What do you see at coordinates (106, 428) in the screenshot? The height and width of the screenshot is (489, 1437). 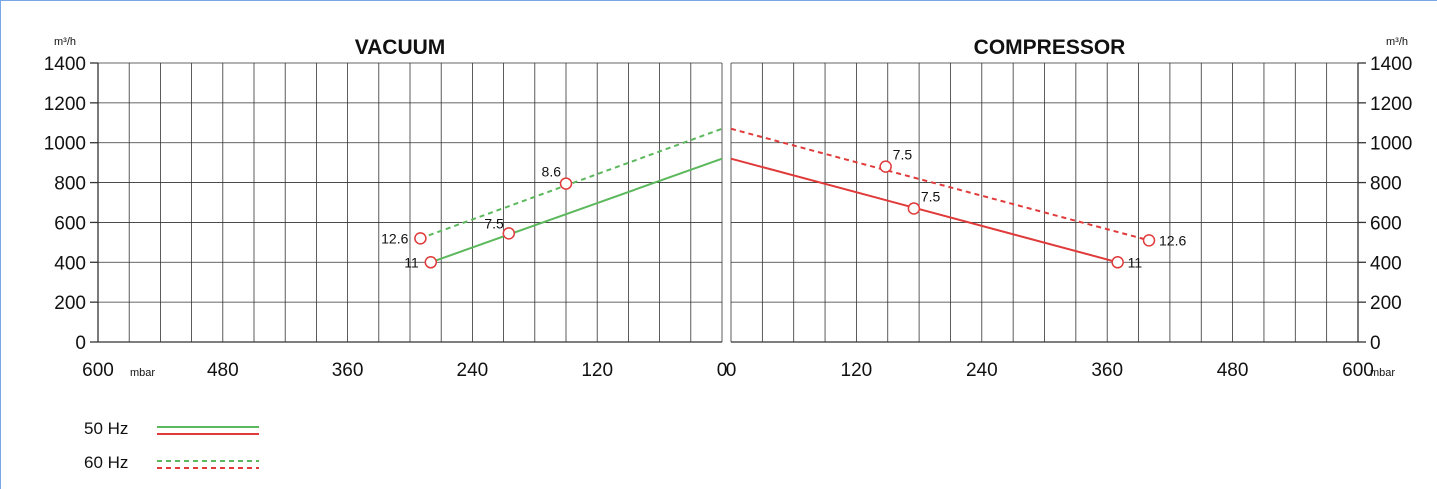 I see `legend-label: 50 Hz` at bounding box center [106, 428].